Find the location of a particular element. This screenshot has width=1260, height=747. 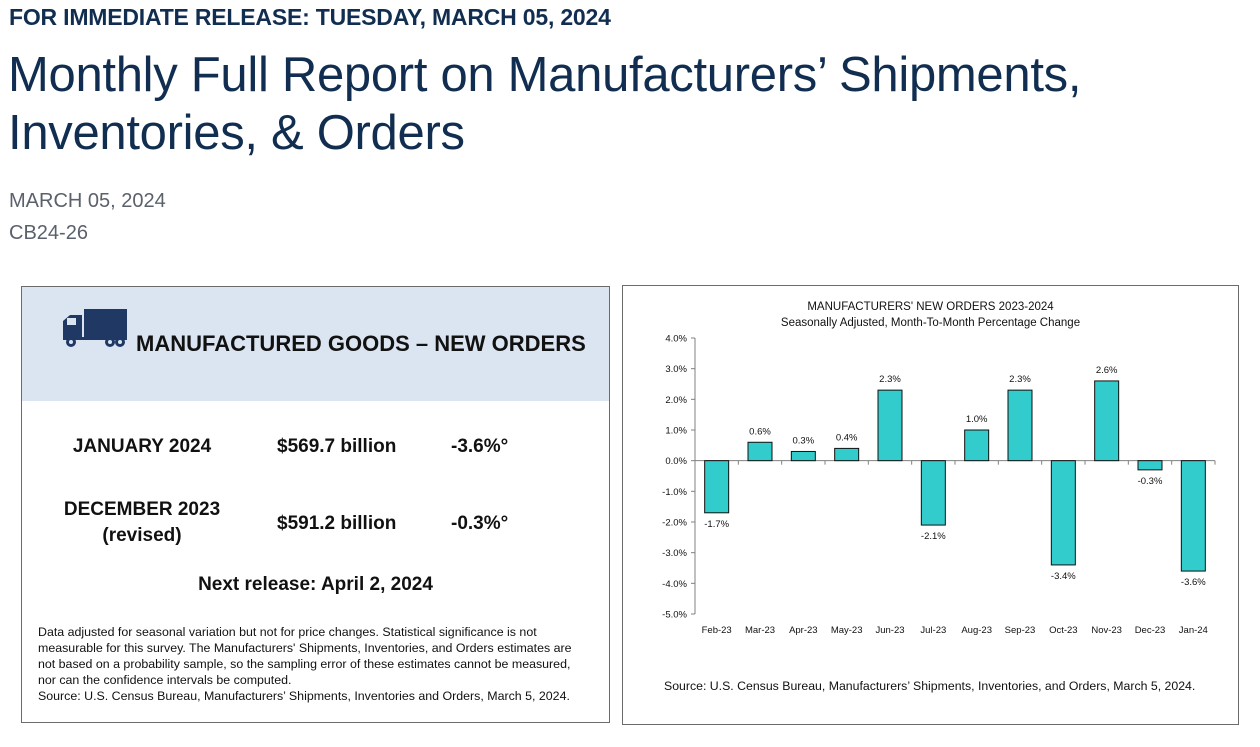

x-tick-label: Oct-23 is located at coordinates (1063, 630).